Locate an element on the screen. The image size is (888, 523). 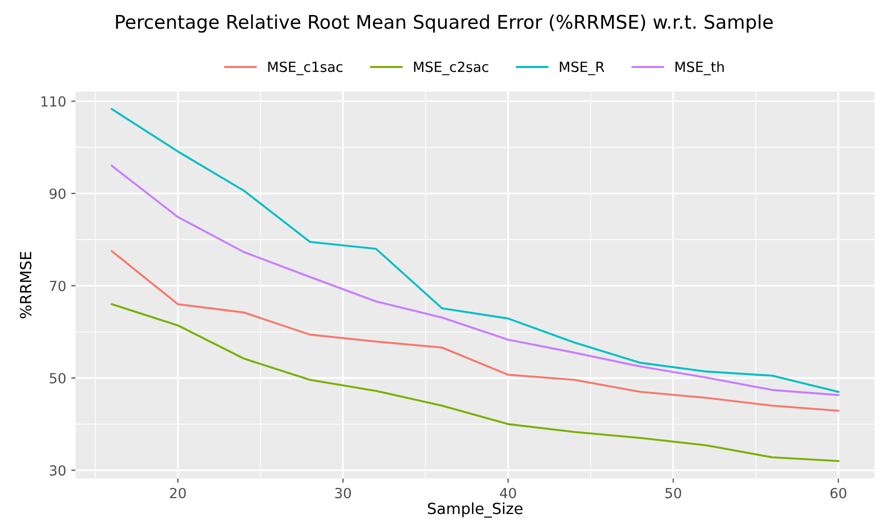
chart-title: Percentage Relative Root Mean Squared Error (%RRMSE) w.r.t. Sample is located at coordinates (444, 23).